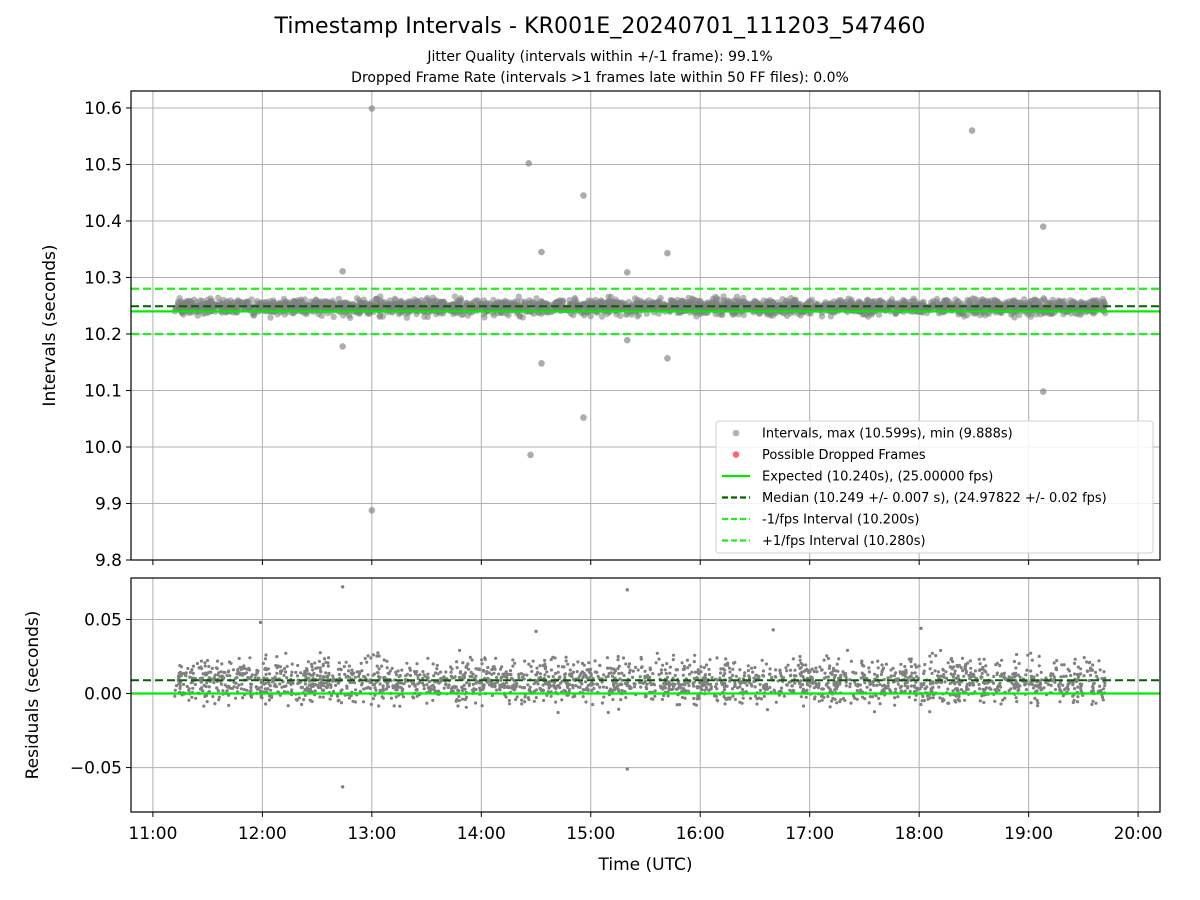 This screenshot has height=900, width=1200. Describe the element at coordinates (840, 520) in the screenshot. I see `legend-label: -1/fps Interval (10.200s)` at that location.